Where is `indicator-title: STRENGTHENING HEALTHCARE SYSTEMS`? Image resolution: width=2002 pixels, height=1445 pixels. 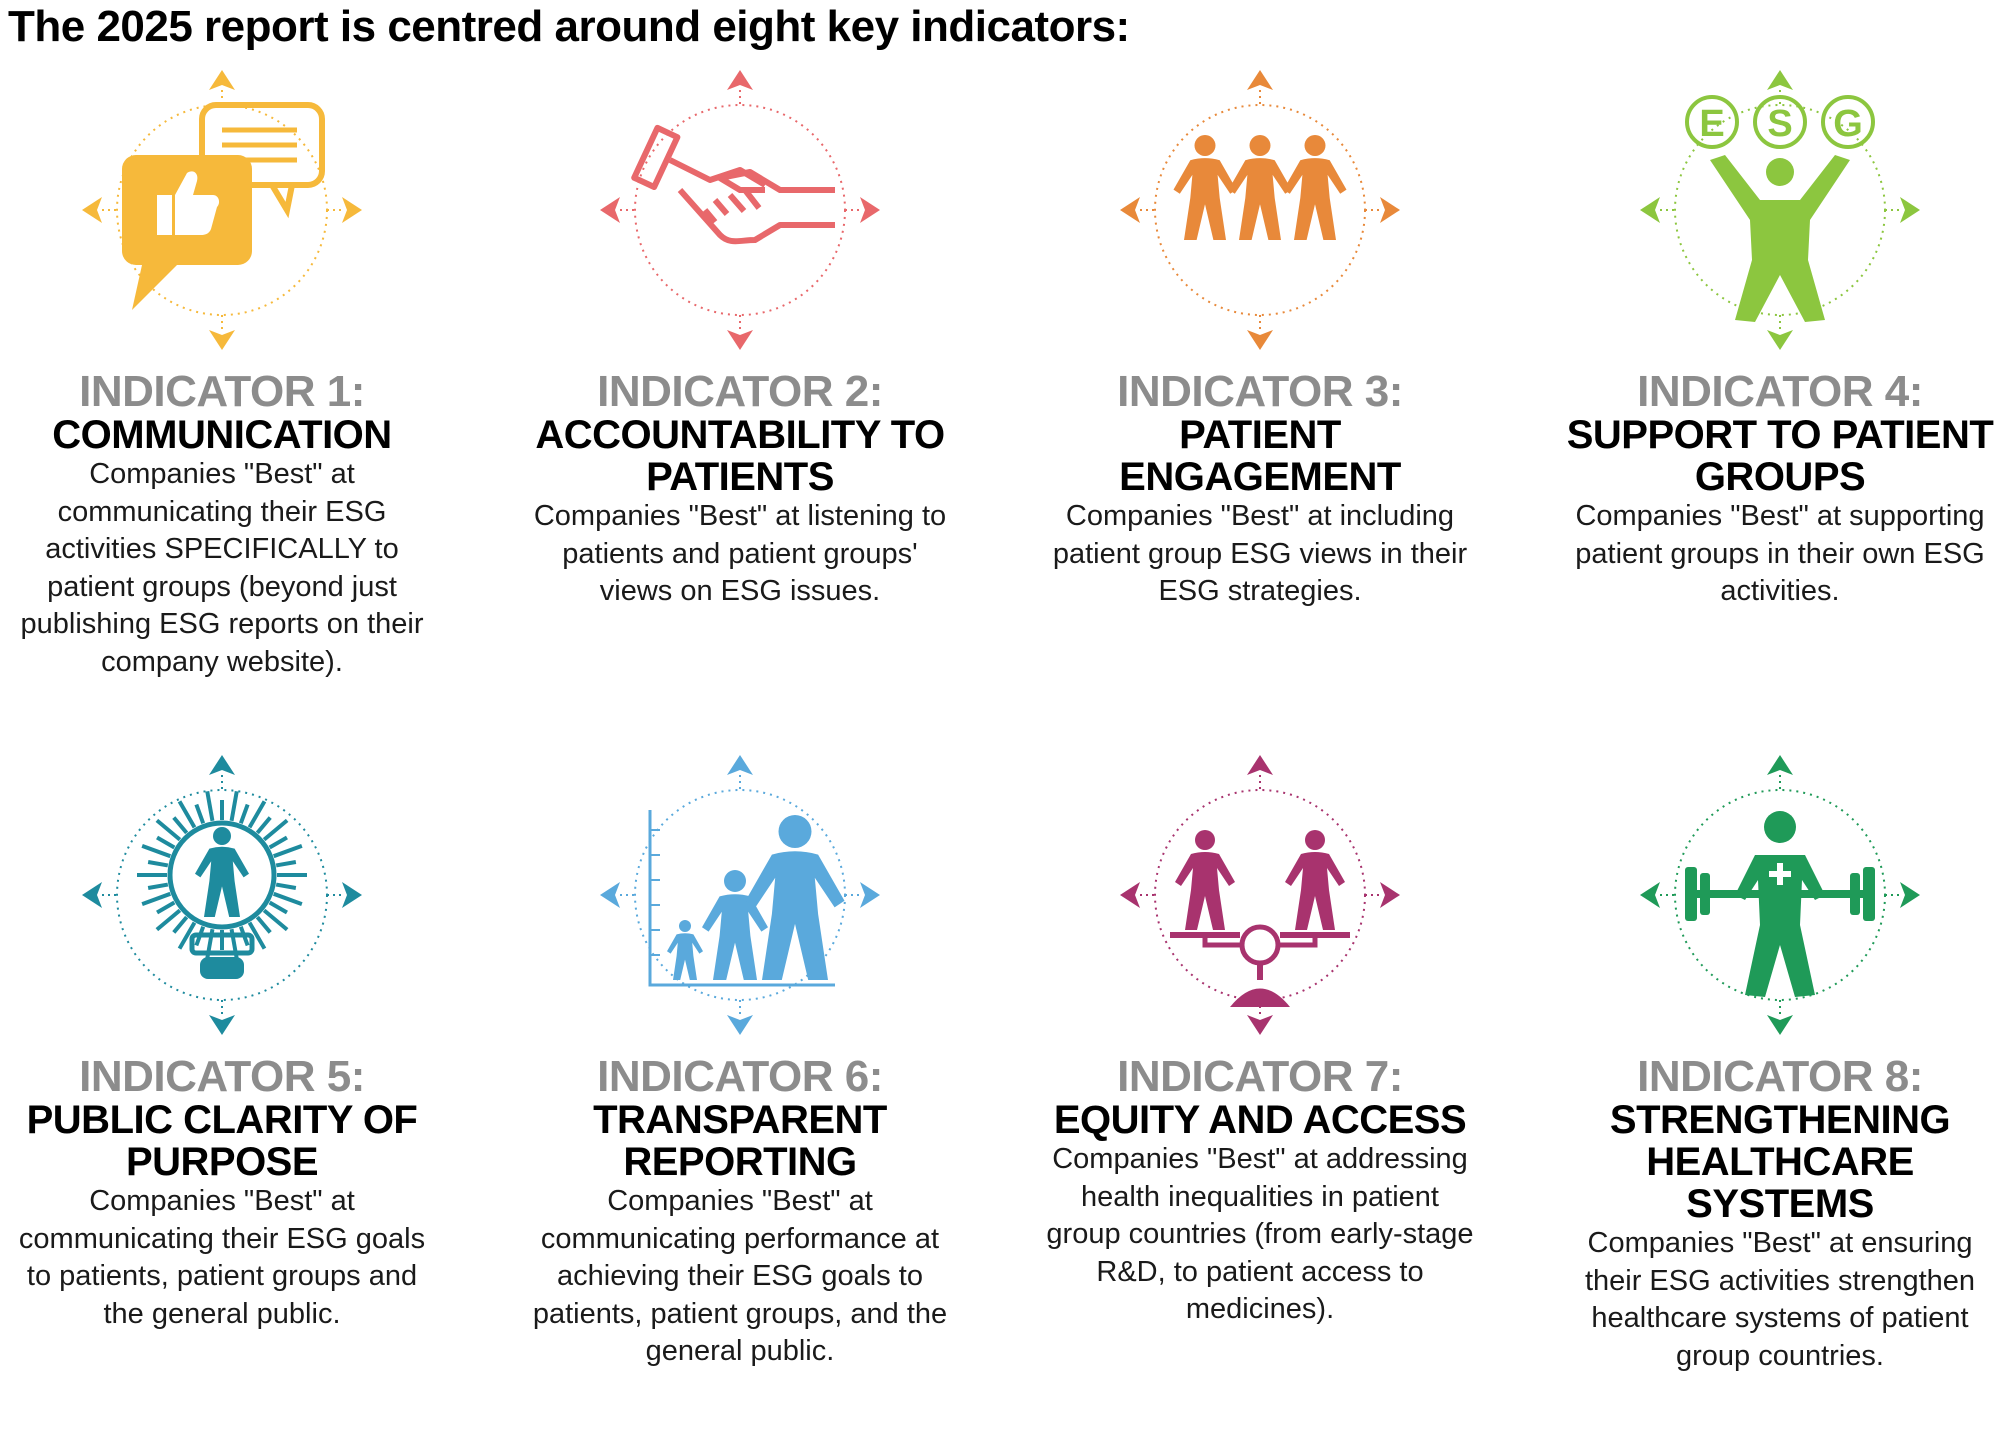
indicator-title: STRENGTHENING HEALTHCARE SYSTEMS is located at coordinates (1780, 1162).